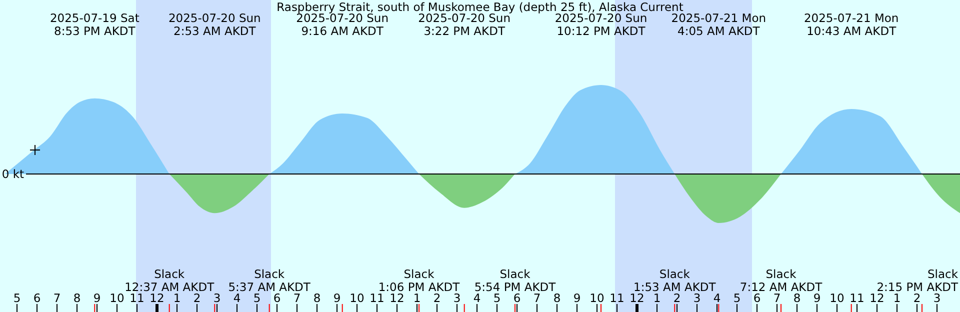  Describe the element at coordinates (515, 280) in the screenshot. I see `text: Slack 5:54 PM AKDT` at that location.